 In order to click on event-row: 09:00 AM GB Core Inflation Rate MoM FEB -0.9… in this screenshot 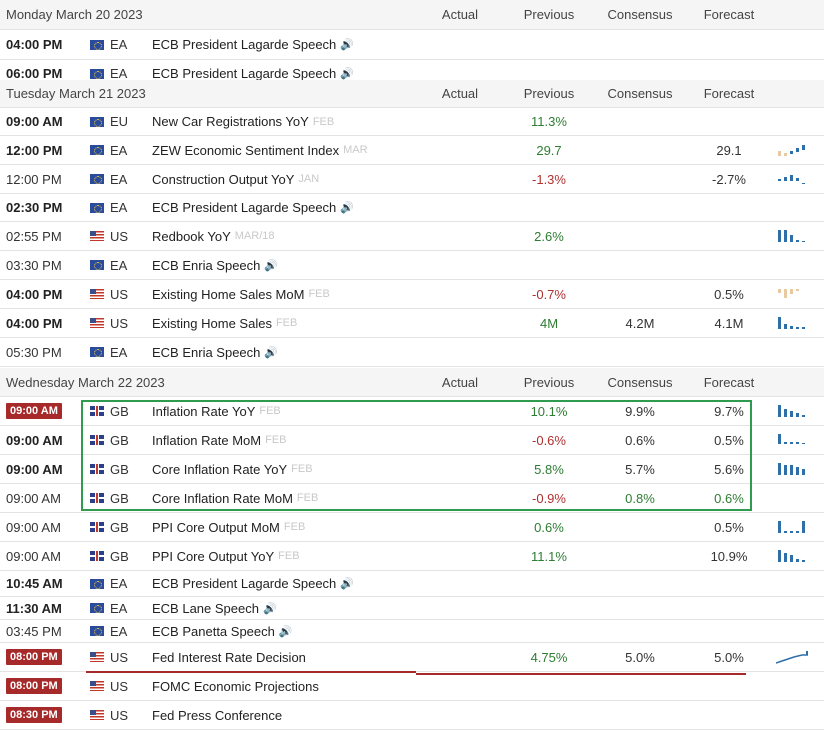, I will do `click(412, 498)`.